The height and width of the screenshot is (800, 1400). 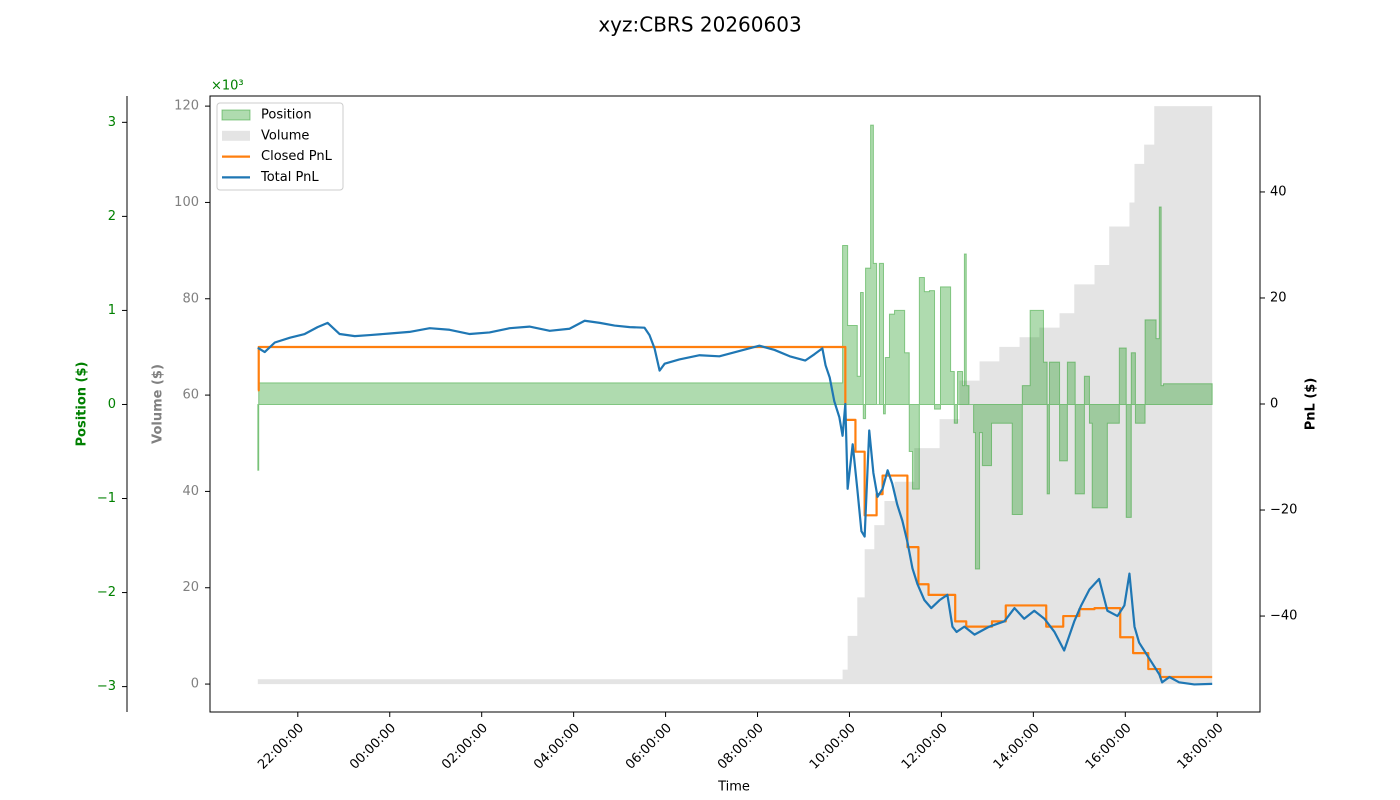 What do you see at coordinates (186, 106) in the screenshot?
I see `y3-tick-label: 120` at bounding box center [186, 106].